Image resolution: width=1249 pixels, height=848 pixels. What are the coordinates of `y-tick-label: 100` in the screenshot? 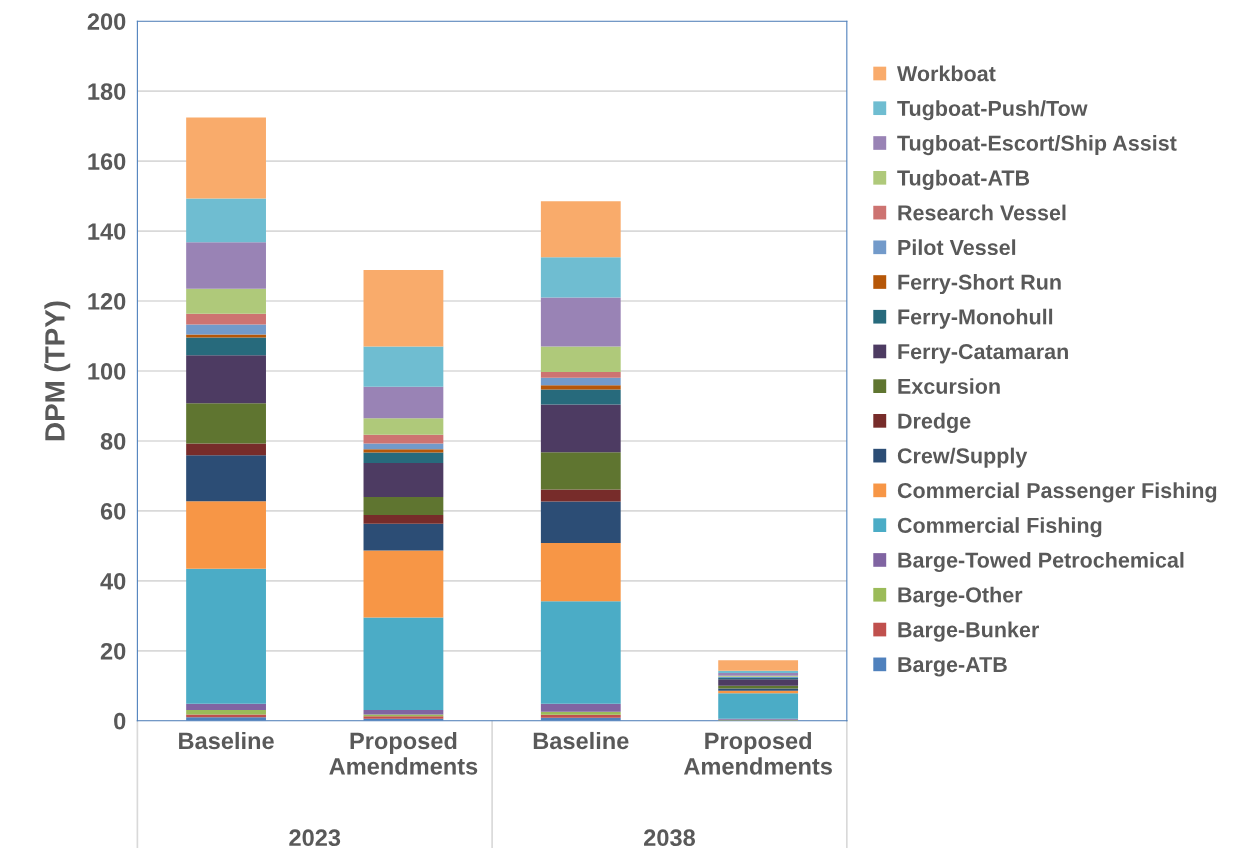 It's located at (107, 371).